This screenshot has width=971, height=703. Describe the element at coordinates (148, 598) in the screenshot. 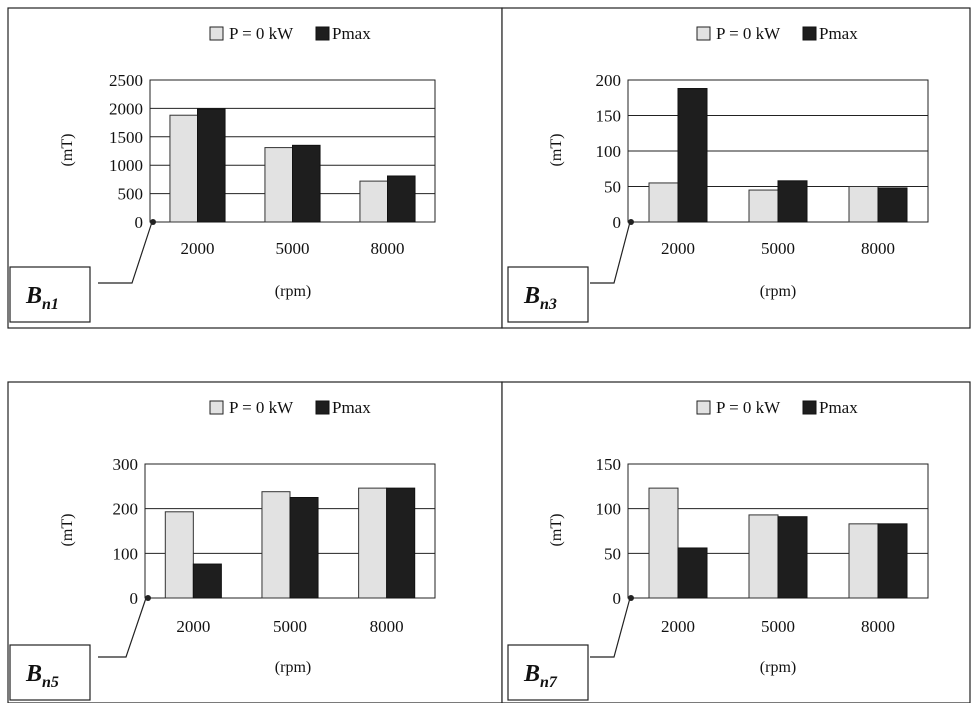

I see `origin-dot` at that location.